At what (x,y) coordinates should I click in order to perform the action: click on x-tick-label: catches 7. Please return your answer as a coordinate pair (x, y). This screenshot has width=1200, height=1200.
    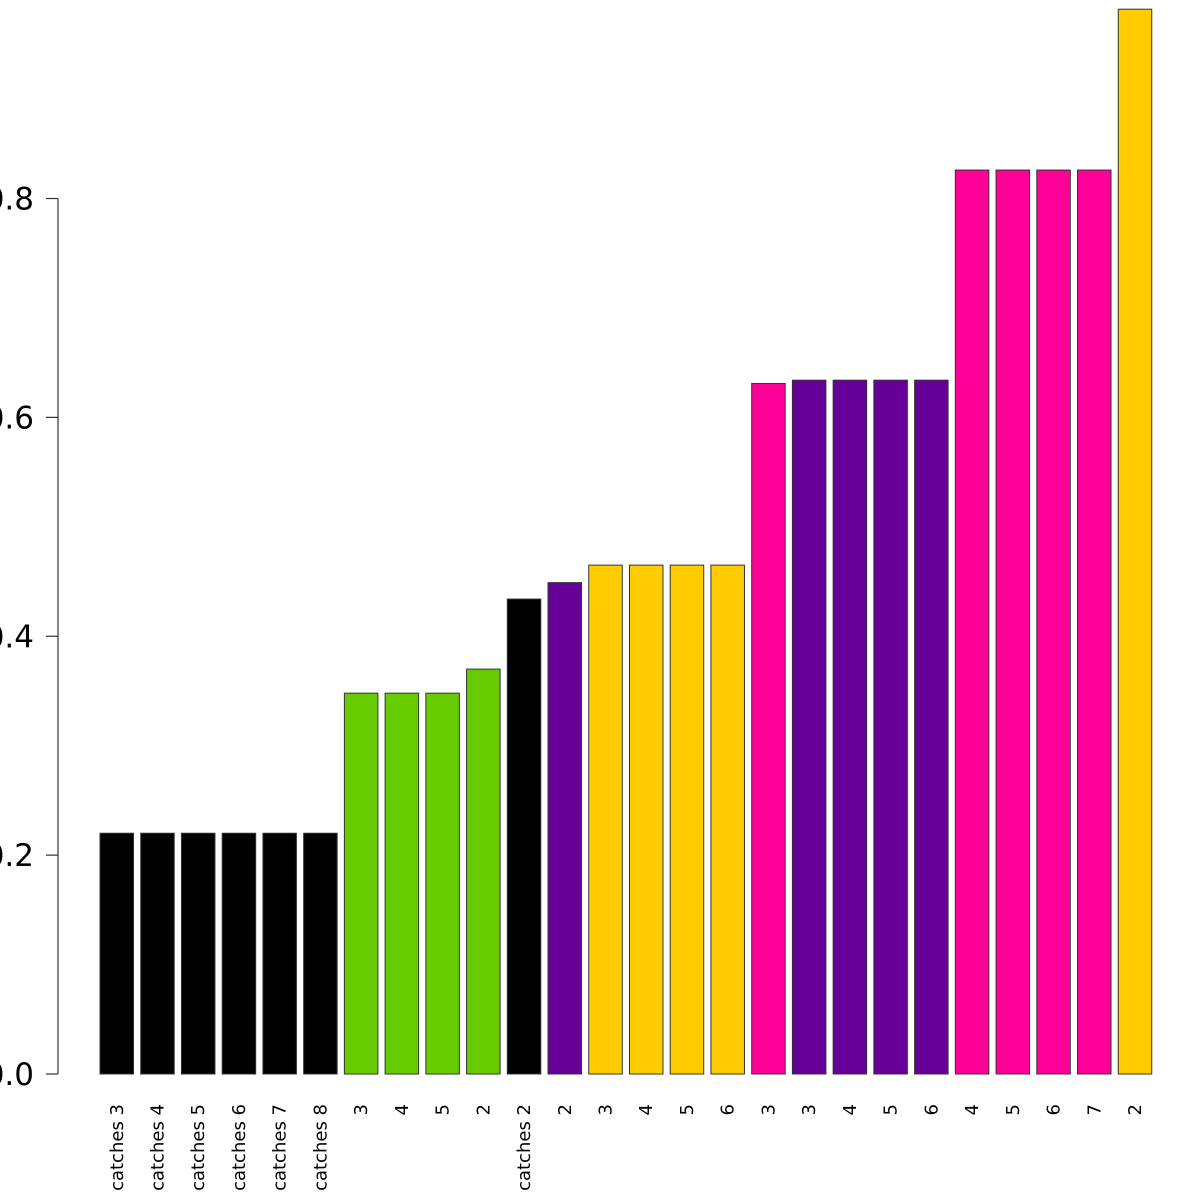
    Looking at the image, I should click on (280, 1147).